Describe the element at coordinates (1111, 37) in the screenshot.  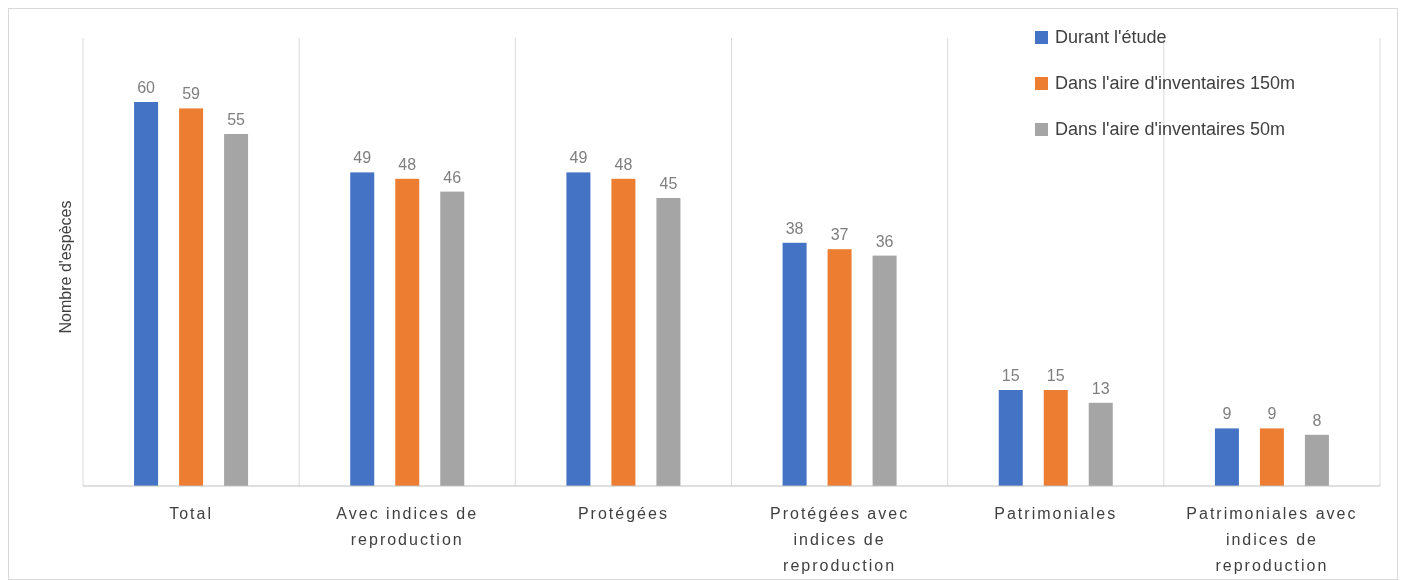
I see `legend-label: Durant l'étude` at that location.